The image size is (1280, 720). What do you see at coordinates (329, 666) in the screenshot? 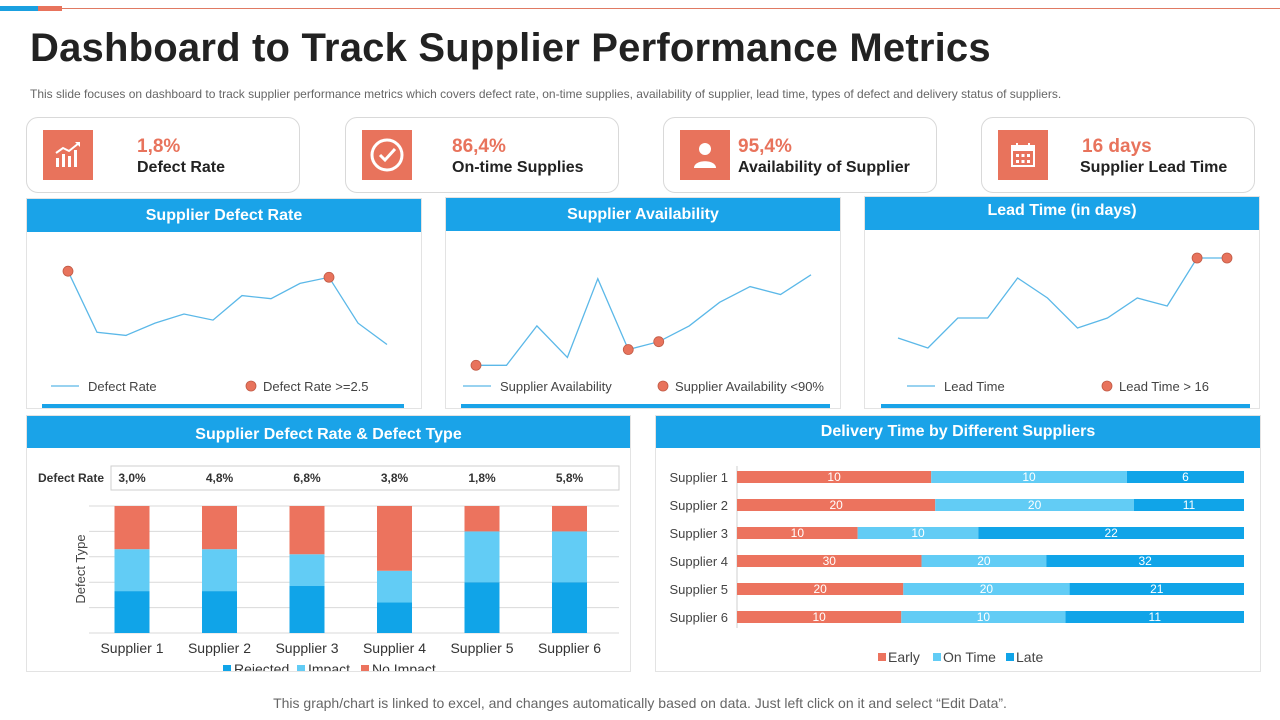
I see `legend-label: Impact` at bounding box center [329, 666].